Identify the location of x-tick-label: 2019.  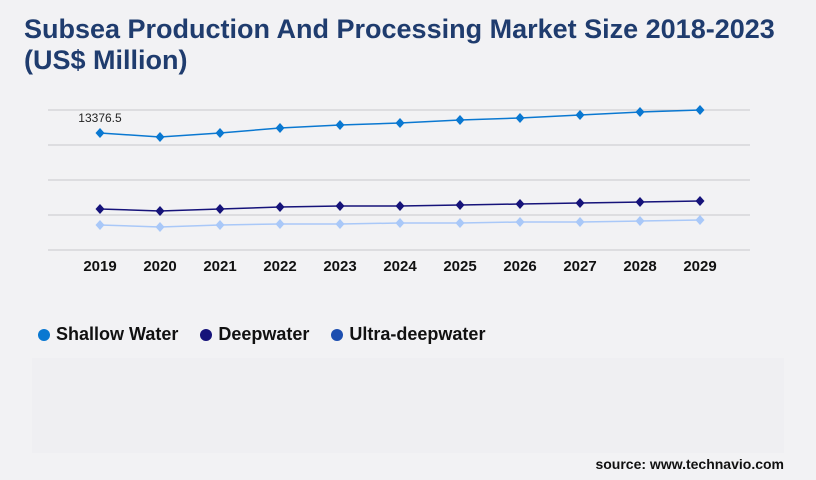
(99, 266).